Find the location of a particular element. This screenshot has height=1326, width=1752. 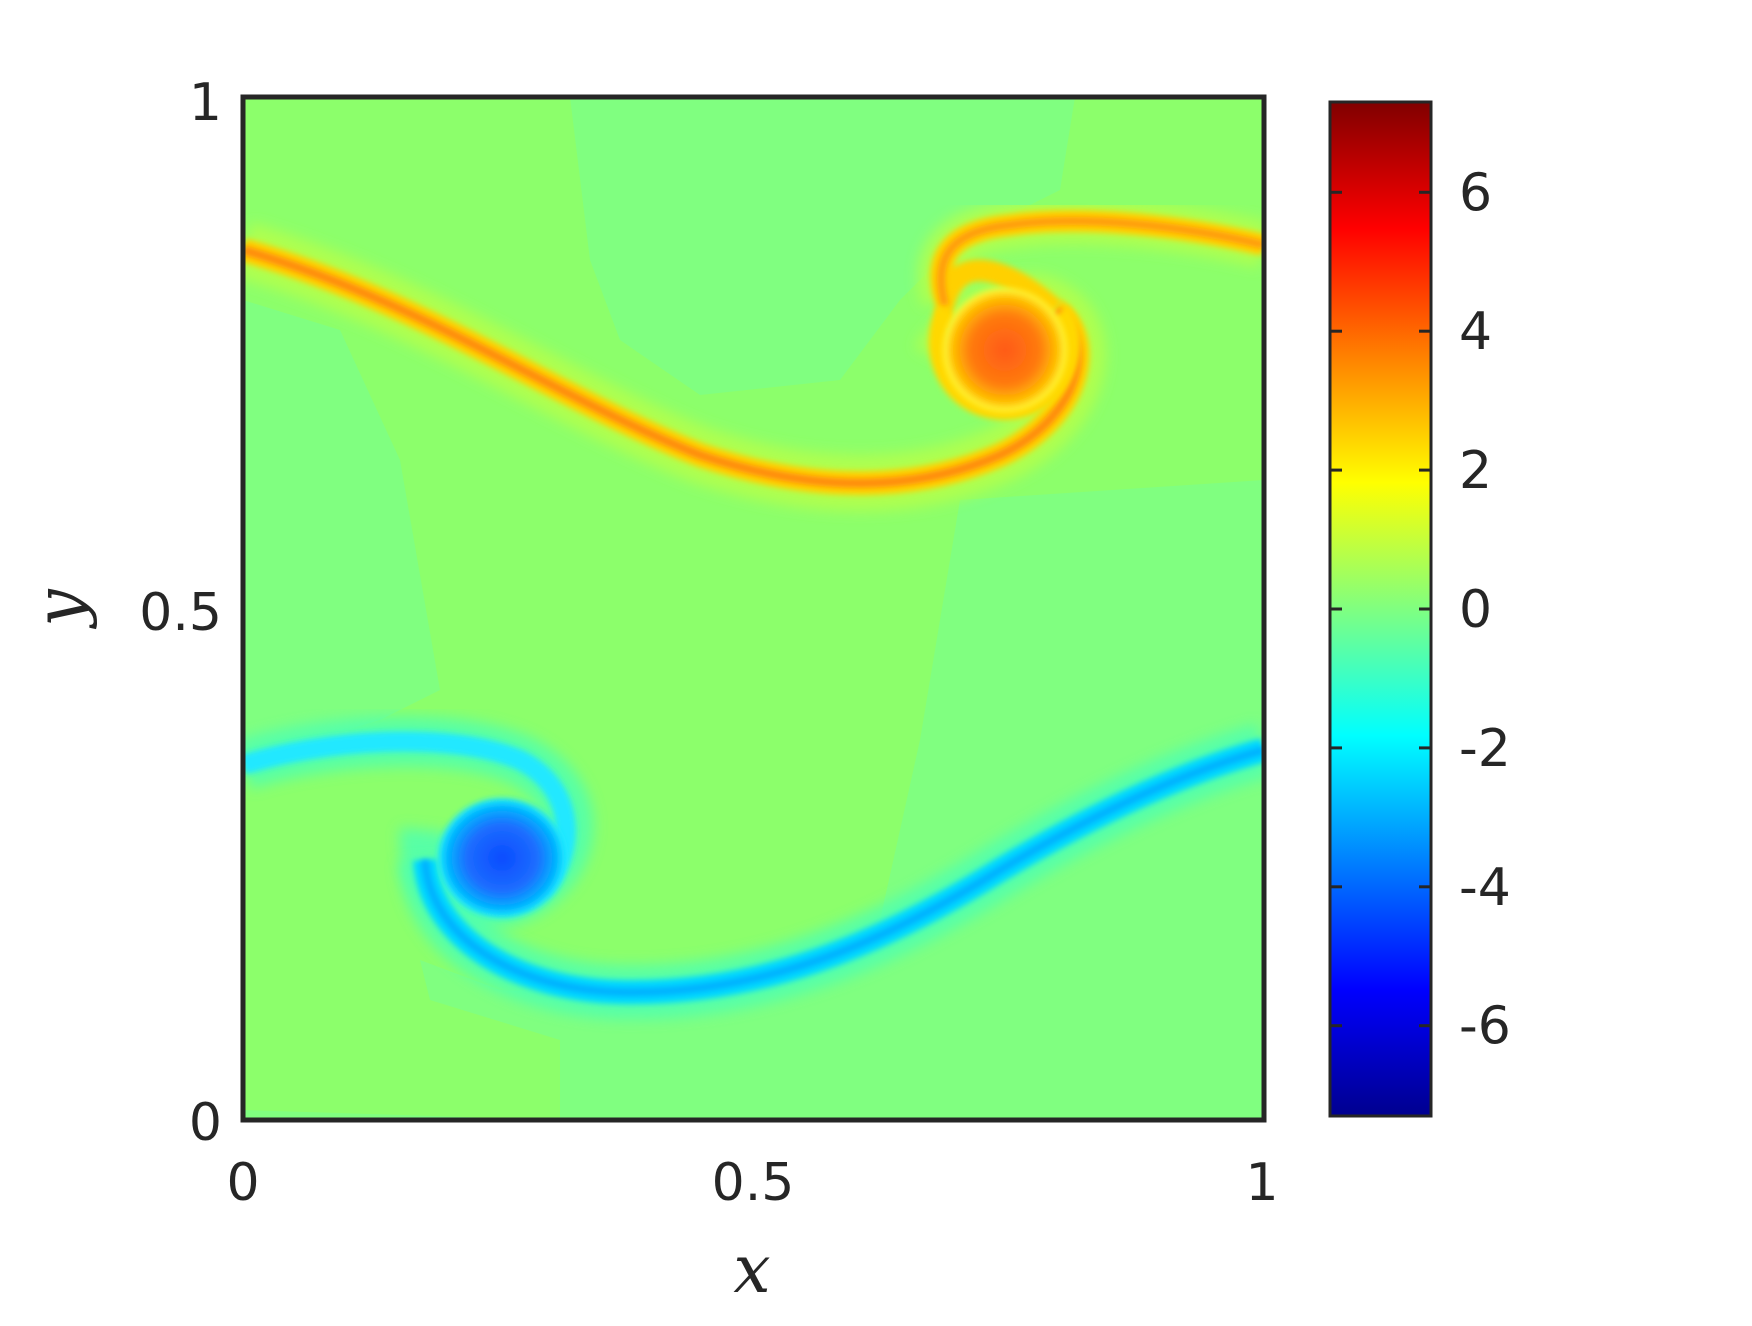

colorbar-tick-label-4: -2 is located at coordinates (1485, 749).